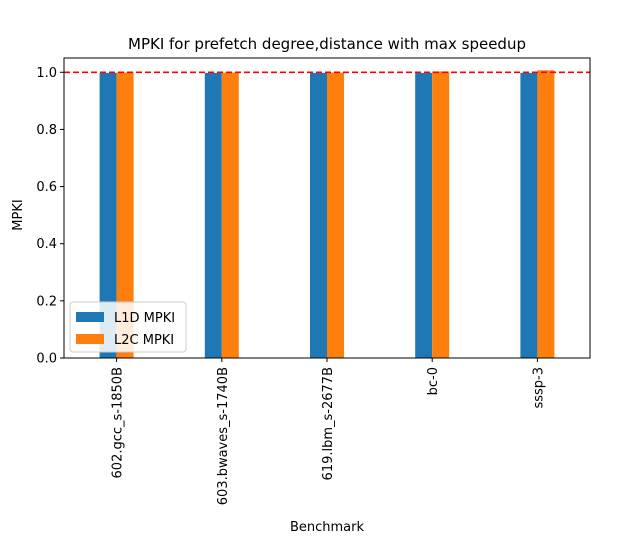 This screenshot has height=540, width=621. I want to click on x-tick-label: 602.gcc_s-1850B, so click(118, 422).